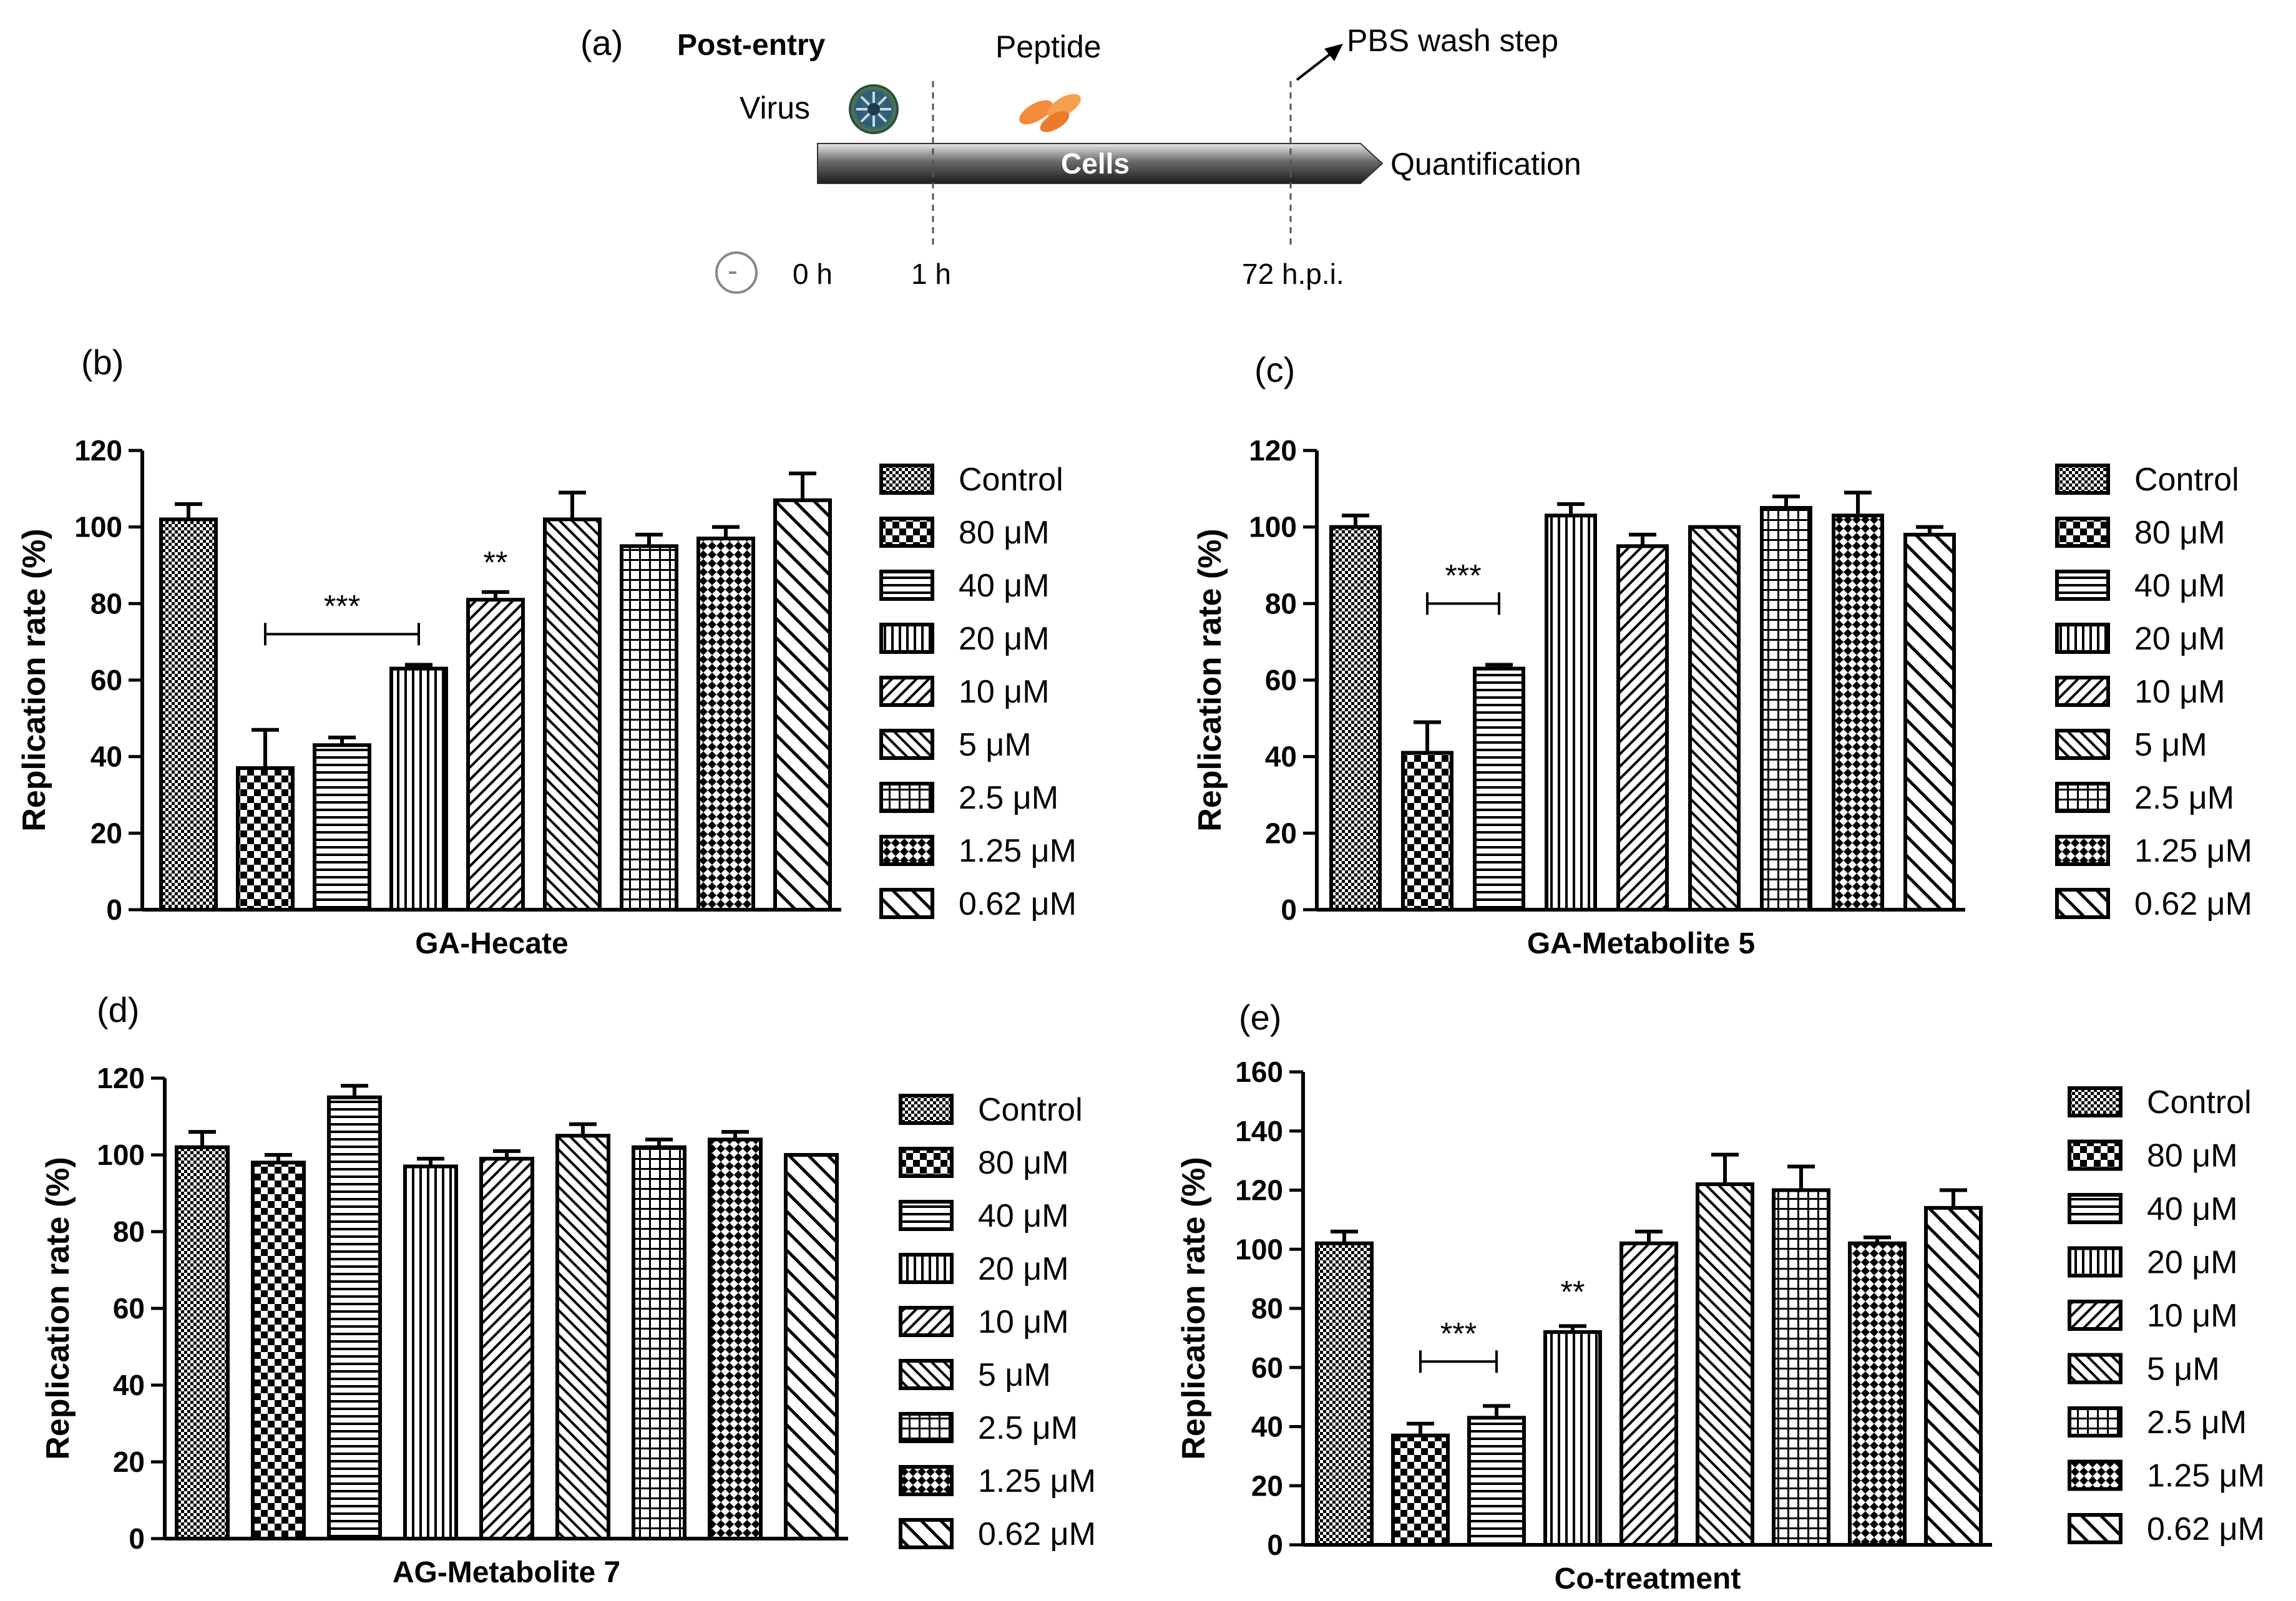 The height and width of the screenshot is (1601, 2296). Describe the element at coordinates (2184, 798) in the screenshot. I see `legend-label-6: 2.5 μM` at that location.